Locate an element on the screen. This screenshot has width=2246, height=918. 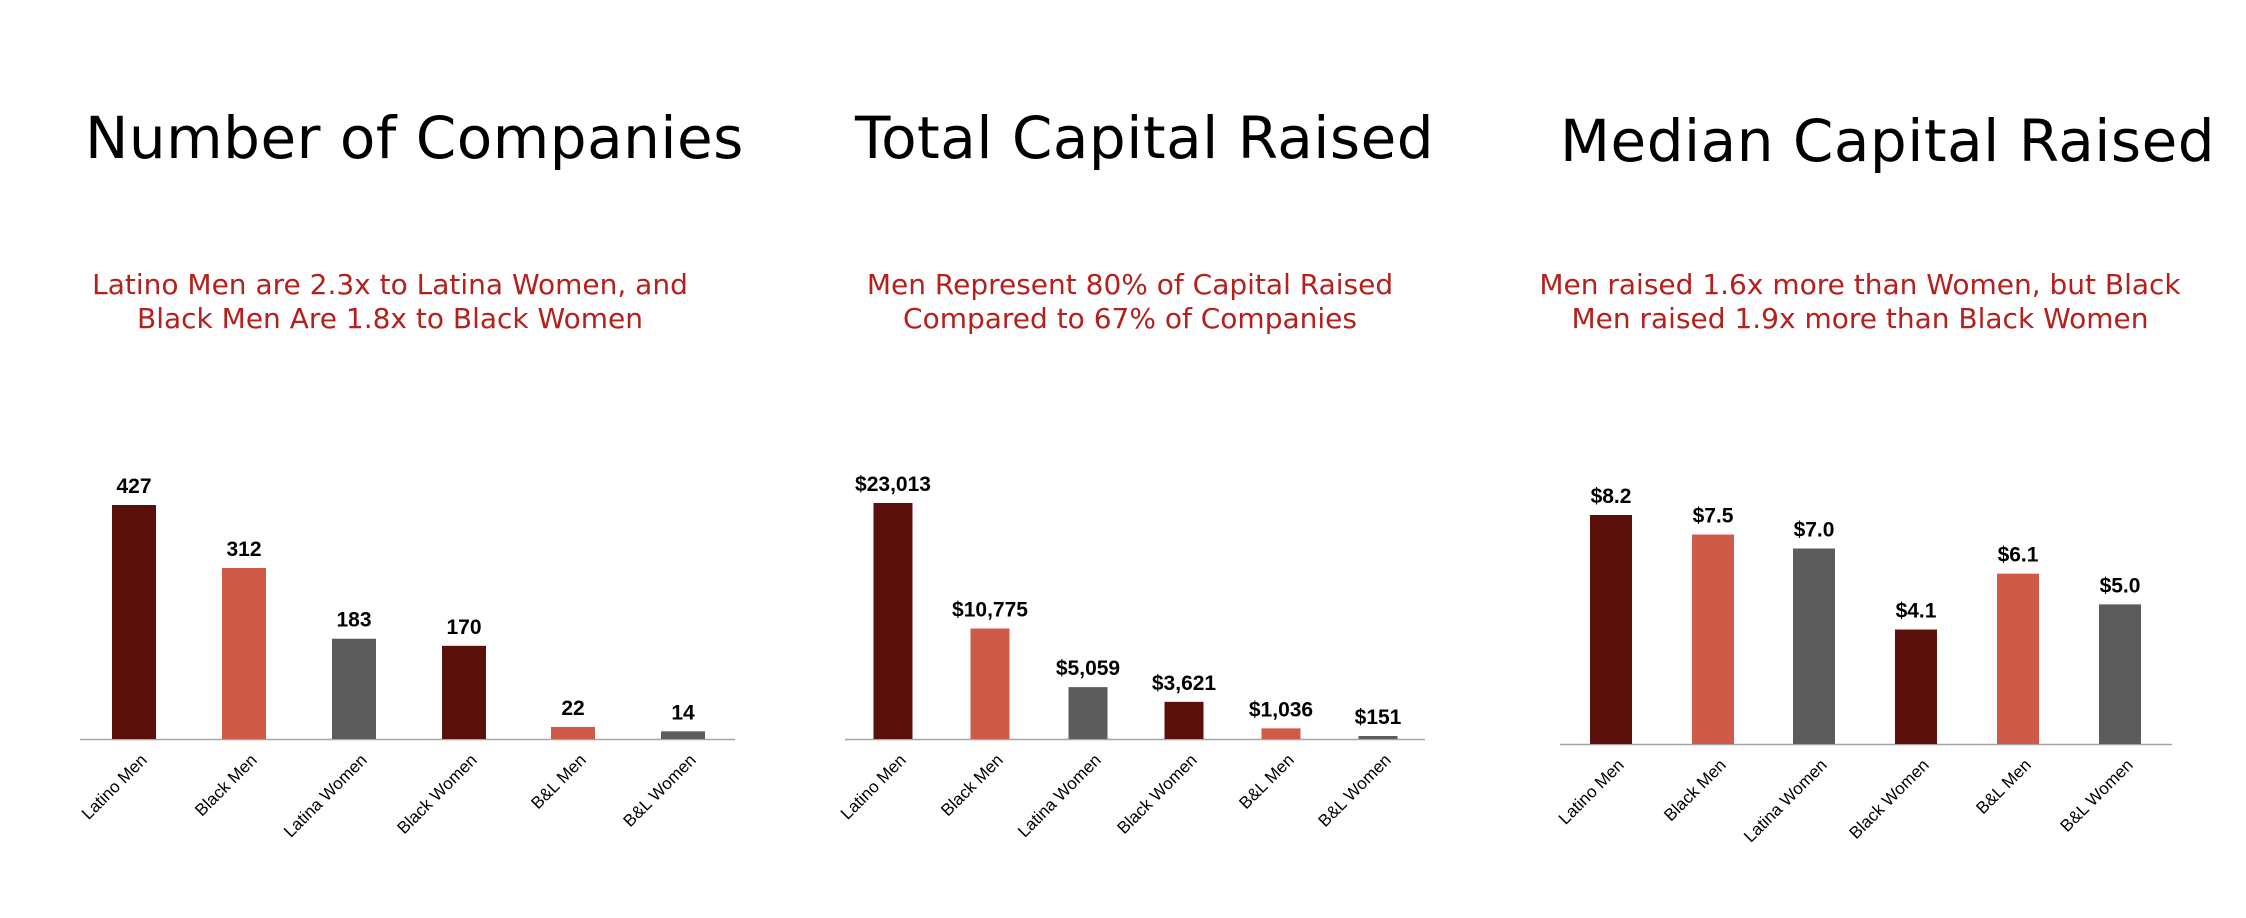
chart-title-median-capital: Median Capital Raised is located at coordinates (1888, 141).